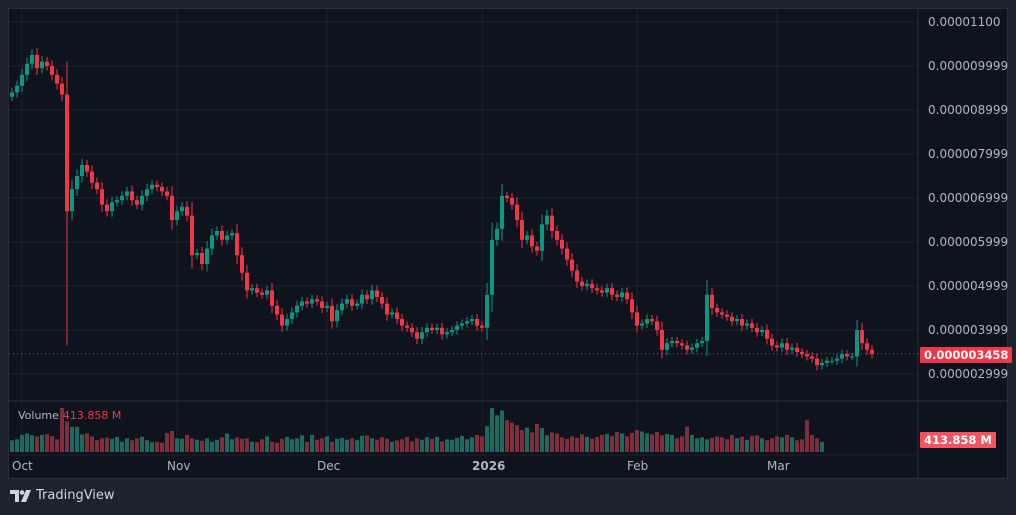  Describe the element at coordinates (968, 374) in the screenshot. I see `y-tick-label: 0.000002999` at that location.